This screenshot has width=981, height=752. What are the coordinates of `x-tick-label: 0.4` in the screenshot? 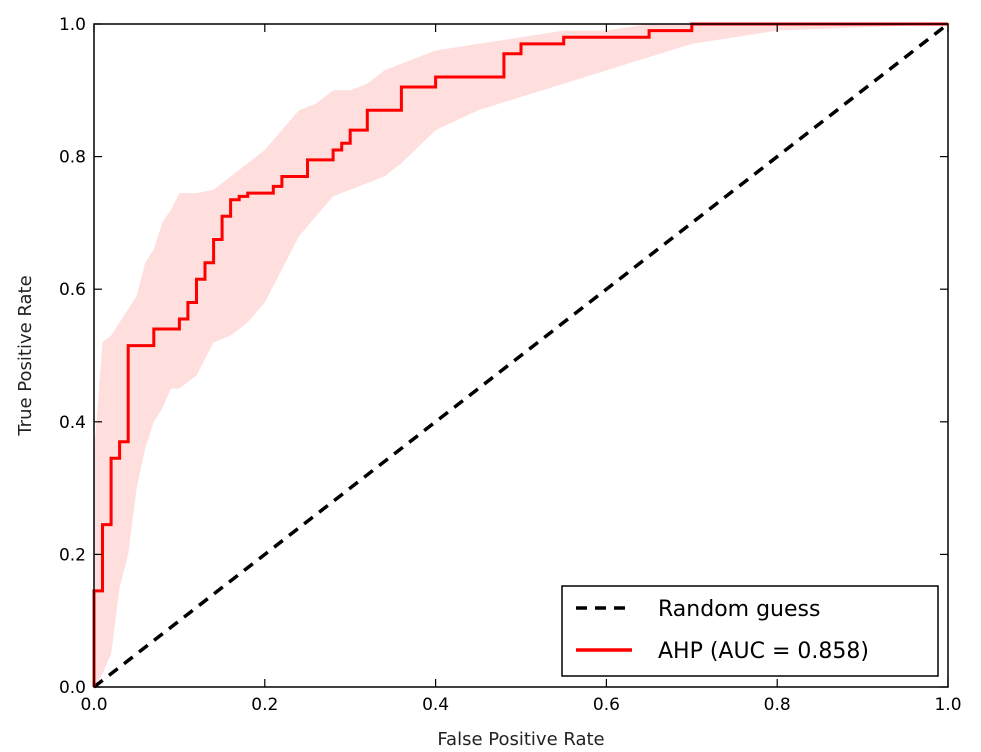 It's located at (435, 705).